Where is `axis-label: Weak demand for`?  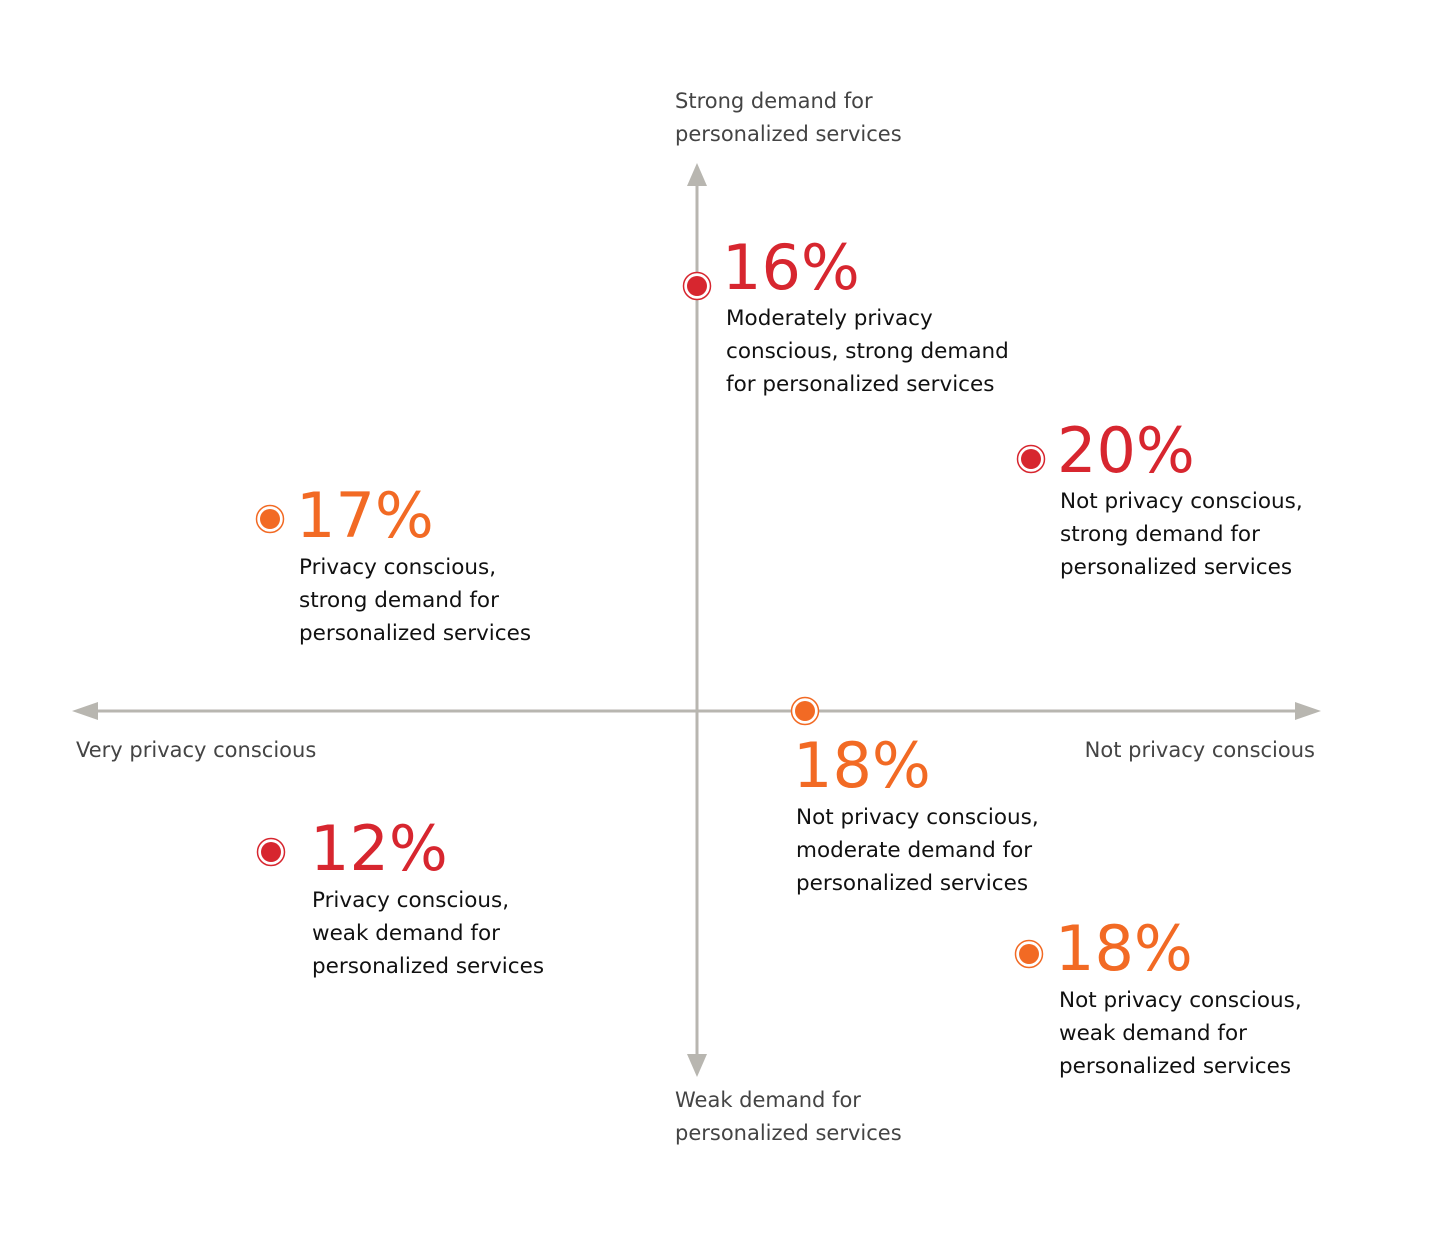 axis-label: Weak demand for is located at coordinates (768, 1100).